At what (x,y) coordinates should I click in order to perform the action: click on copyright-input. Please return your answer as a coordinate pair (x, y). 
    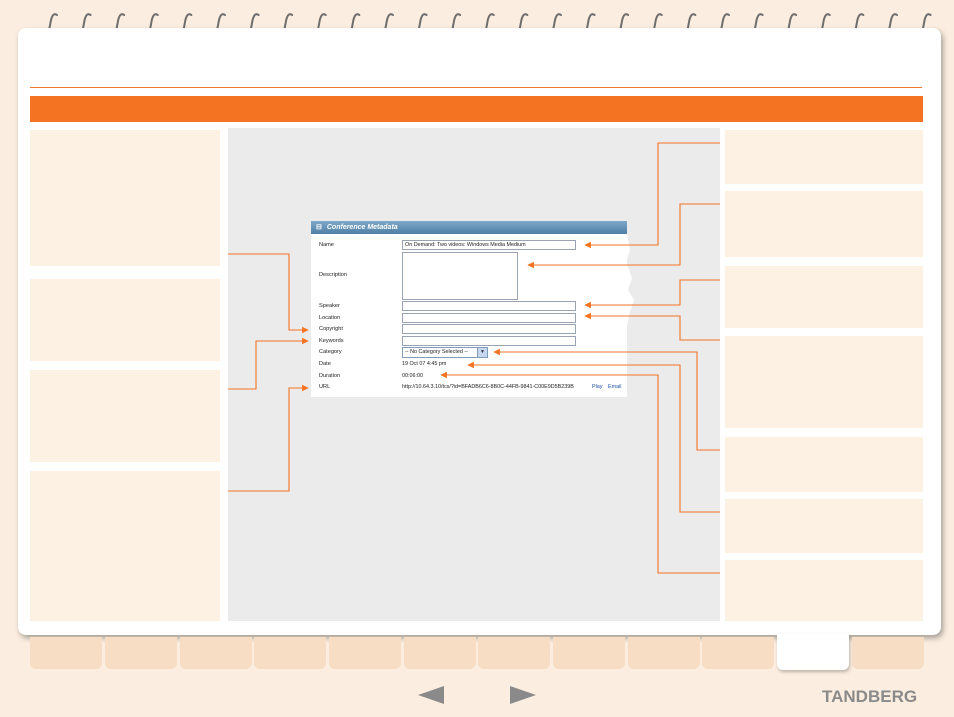
    Looking at the image, I should click on (489, 329).